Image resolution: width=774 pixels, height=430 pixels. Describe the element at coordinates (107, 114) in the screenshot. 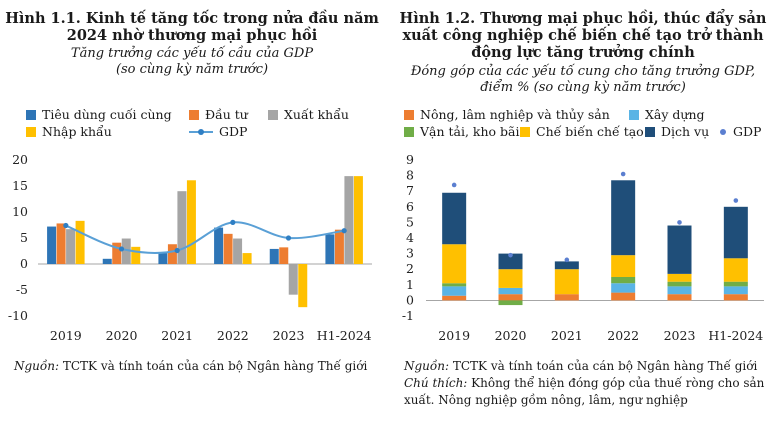

I see `legend-label: Tiêu dùng cuối cùng` at that location.